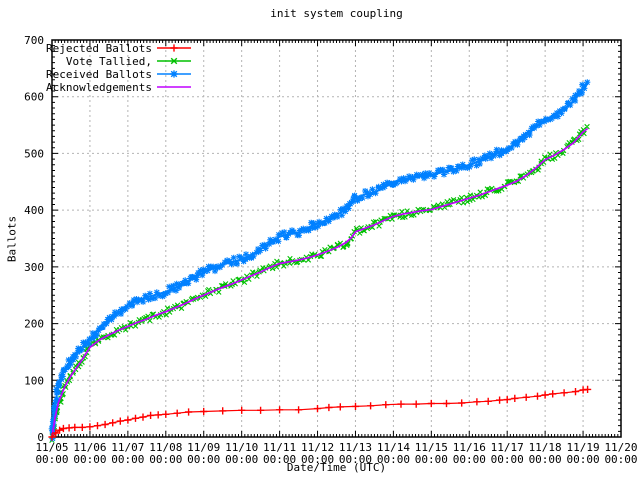 Image resolution: width=640 pixels, height=480 pixels. What do you see at coordinates (127, 447) in the screenshot?
I see `x-tick-date: 11/07` at bounding box center [127, 447].